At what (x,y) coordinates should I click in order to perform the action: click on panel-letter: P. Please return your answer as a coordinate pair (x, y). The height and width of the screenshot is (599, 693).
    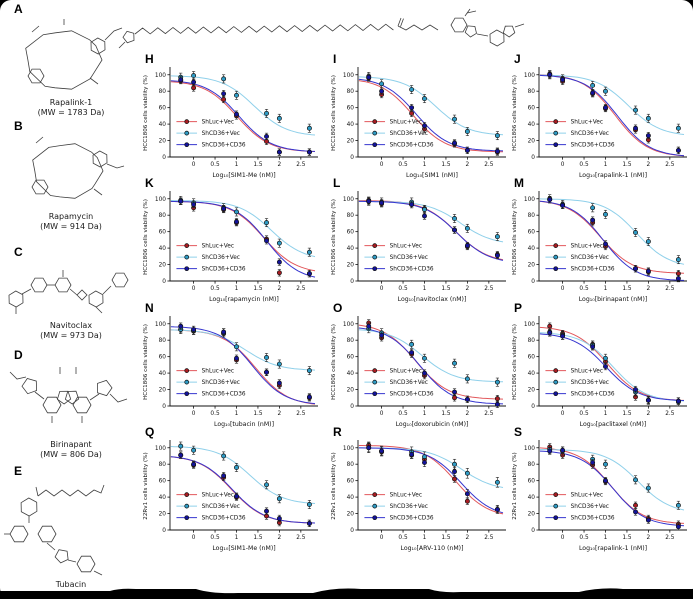
    Looking at the image, I should click on (518, 308).